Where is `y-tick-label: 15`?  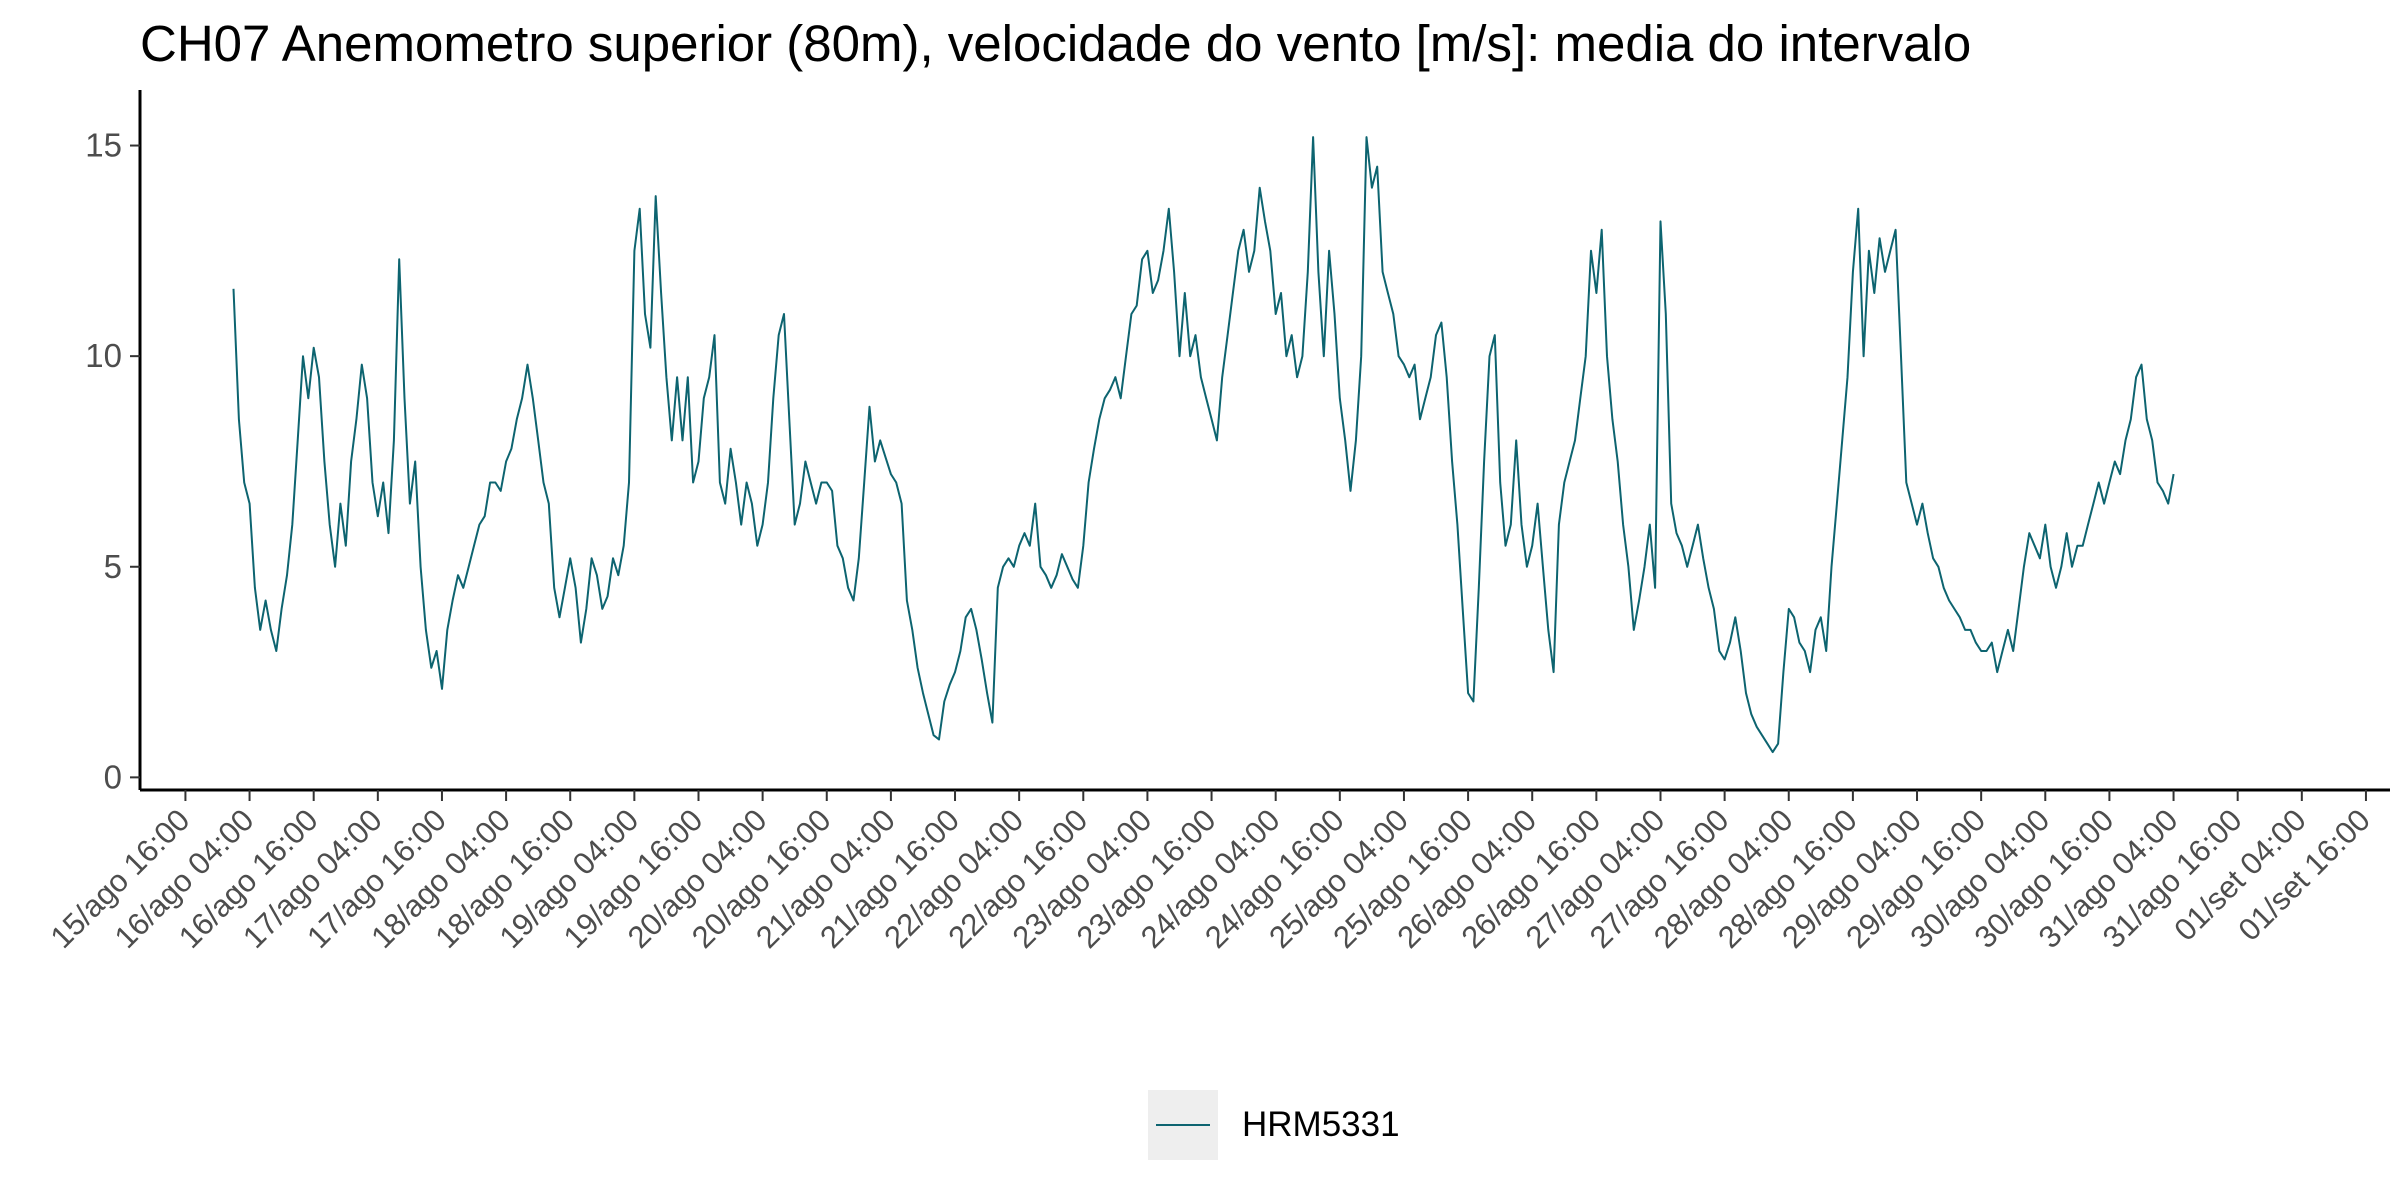
y-tick-label: 15 is located at coordinates (103, 145).